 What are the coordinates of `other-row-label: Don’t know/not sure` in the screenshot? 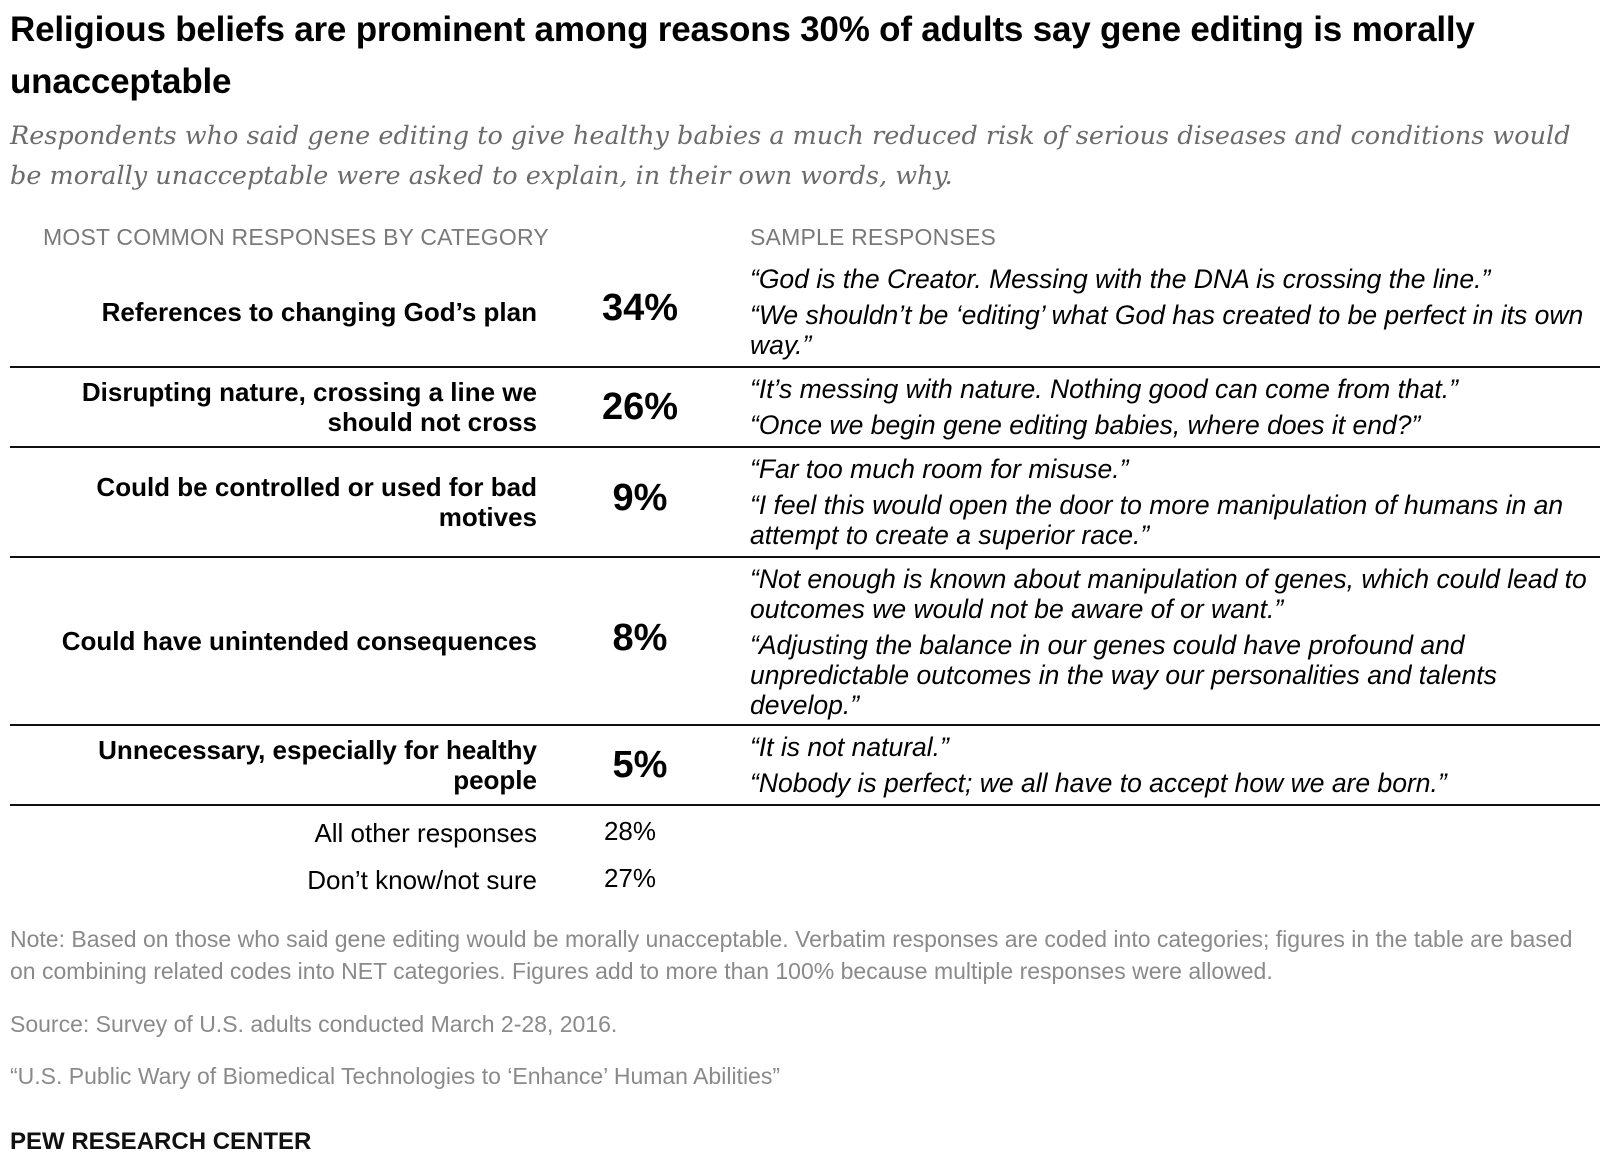 It's located at (422, 879).